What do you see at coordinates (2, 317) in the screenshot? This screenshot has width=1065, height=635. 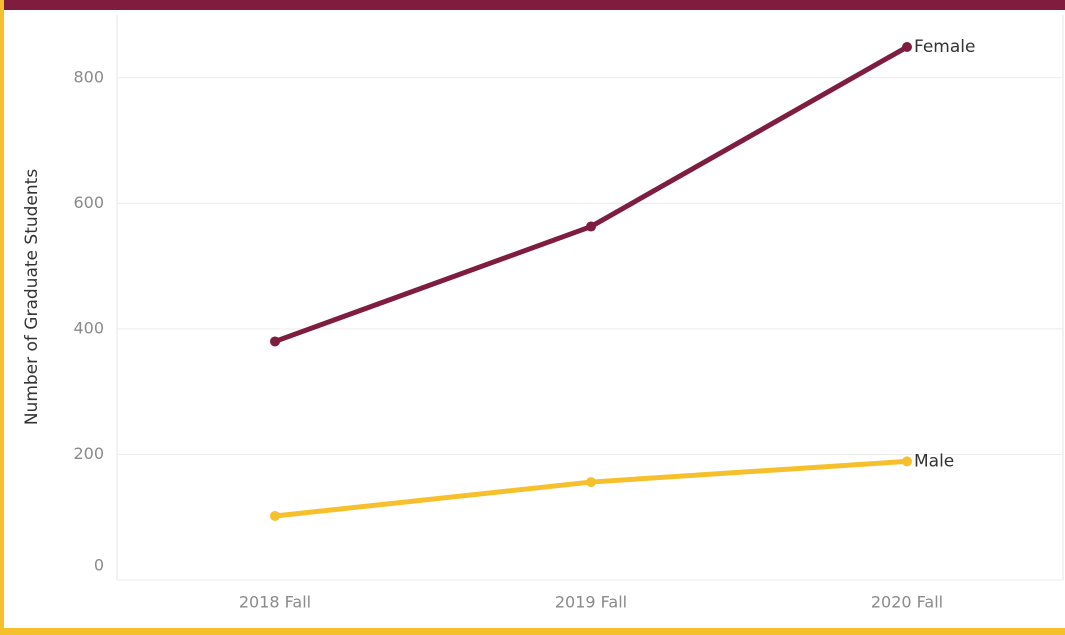 I see `left-border` at bounding box center [2, 317].